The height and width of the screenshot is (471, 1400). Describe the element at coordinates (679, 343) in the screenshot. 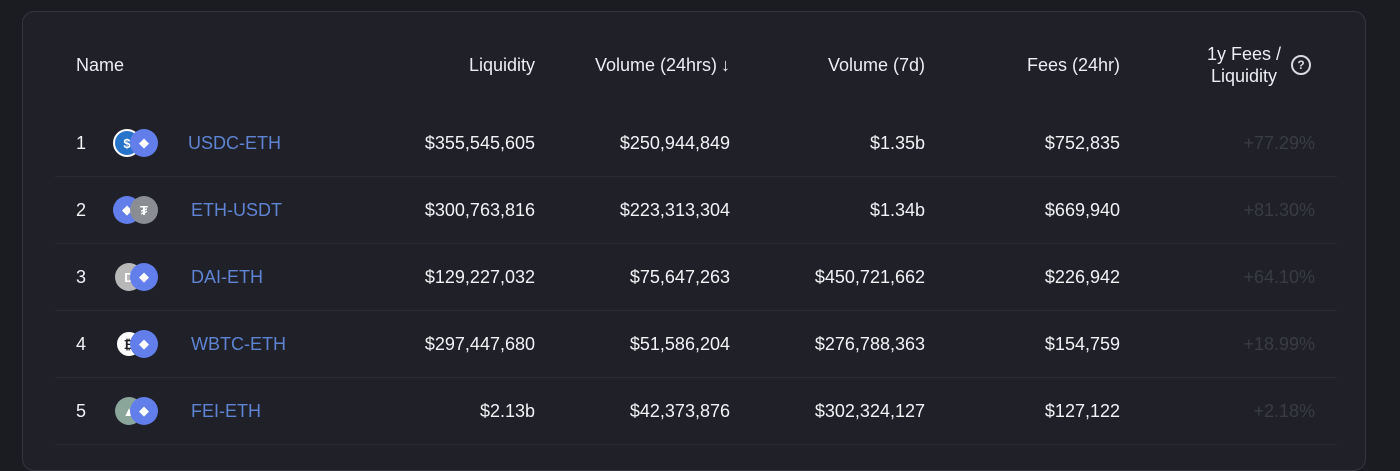

I see `volume-24h-value: $51,586,204` at that location.